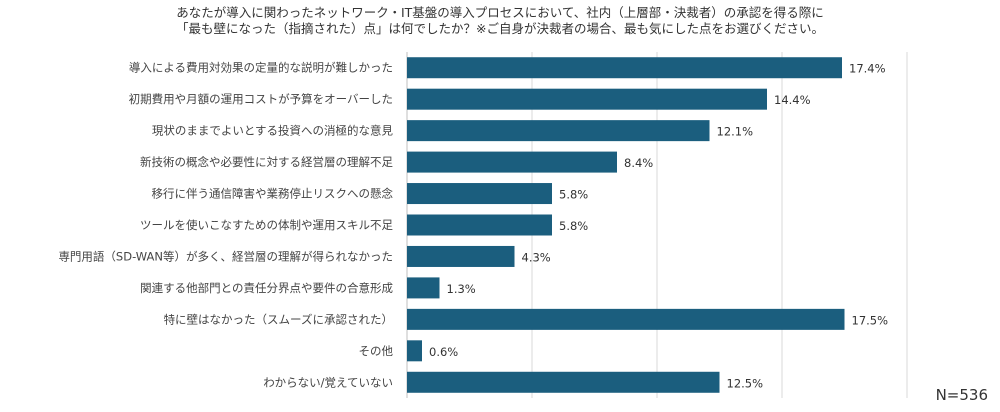  What do you see at coordinates (273, 131) in the screenshot?
I see `category-label: 現状のままでよいとする投資への消極的な意見` at bounding box center [273, 131].